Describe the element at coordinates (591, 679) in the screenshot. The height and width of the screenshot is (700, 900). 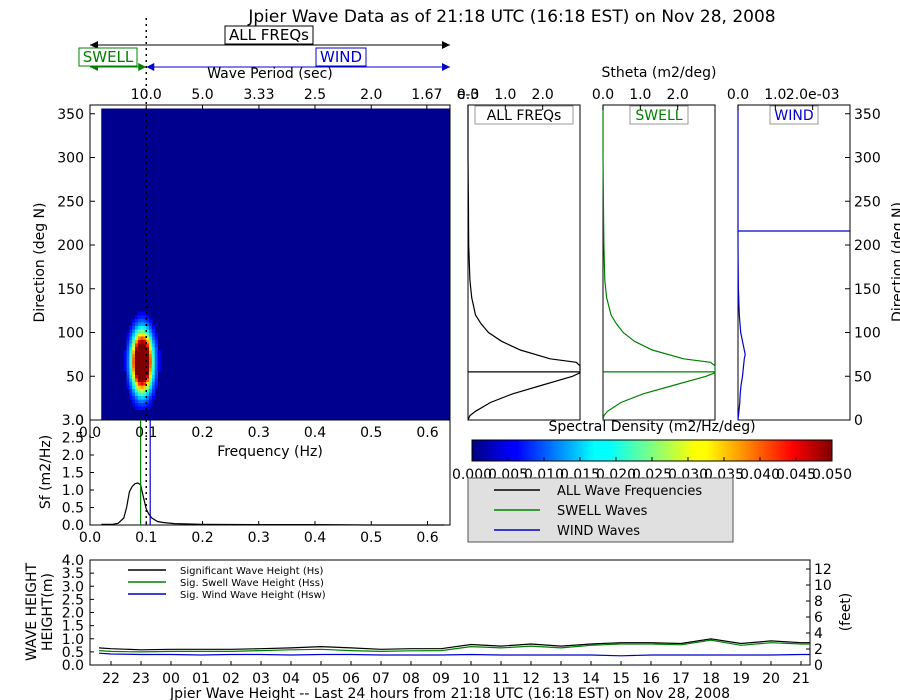
I see `history-x-tick-label: 14` at that location.